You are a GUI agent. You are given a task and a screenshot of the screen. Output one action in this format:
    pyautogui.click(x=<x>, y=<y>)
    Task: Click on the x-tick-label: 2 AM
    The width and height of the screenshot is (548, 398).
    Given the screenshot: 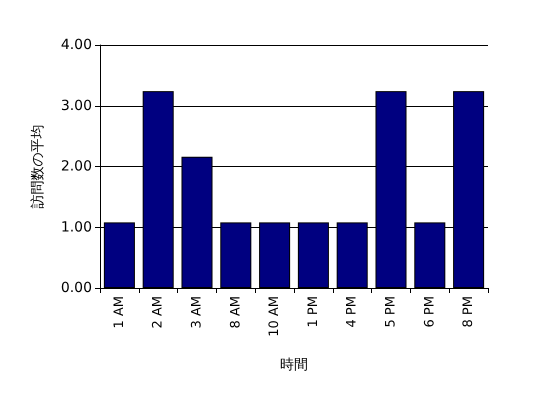 What is the action you would take?
    pyautogui.click(x=158, y=312)
    